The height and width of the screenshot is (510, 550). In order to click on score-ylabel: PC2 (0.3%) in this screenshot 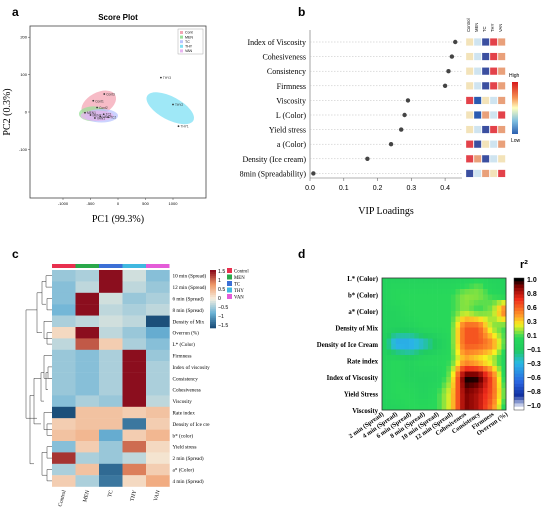, I will do `click(7, 111)`.